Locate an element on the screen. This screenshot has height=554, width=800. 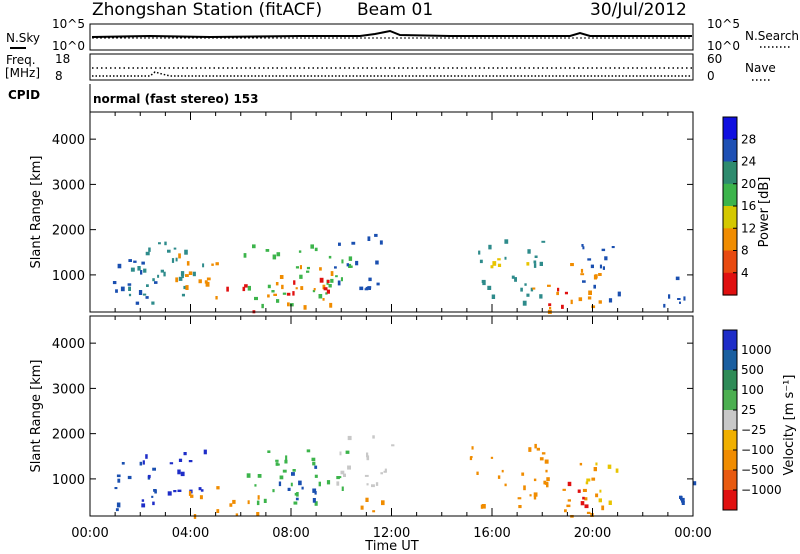
freq-tick-top: 18 is located at coordinates (62, 59).